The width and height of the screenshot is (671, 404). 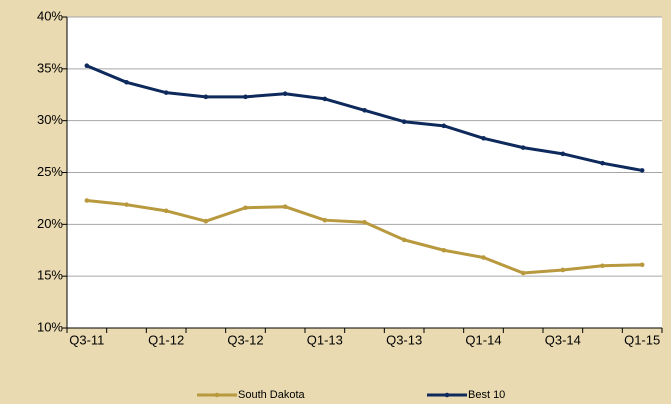 I want to click on x-tick-label: Q3-11, so click(x=86, y=339).